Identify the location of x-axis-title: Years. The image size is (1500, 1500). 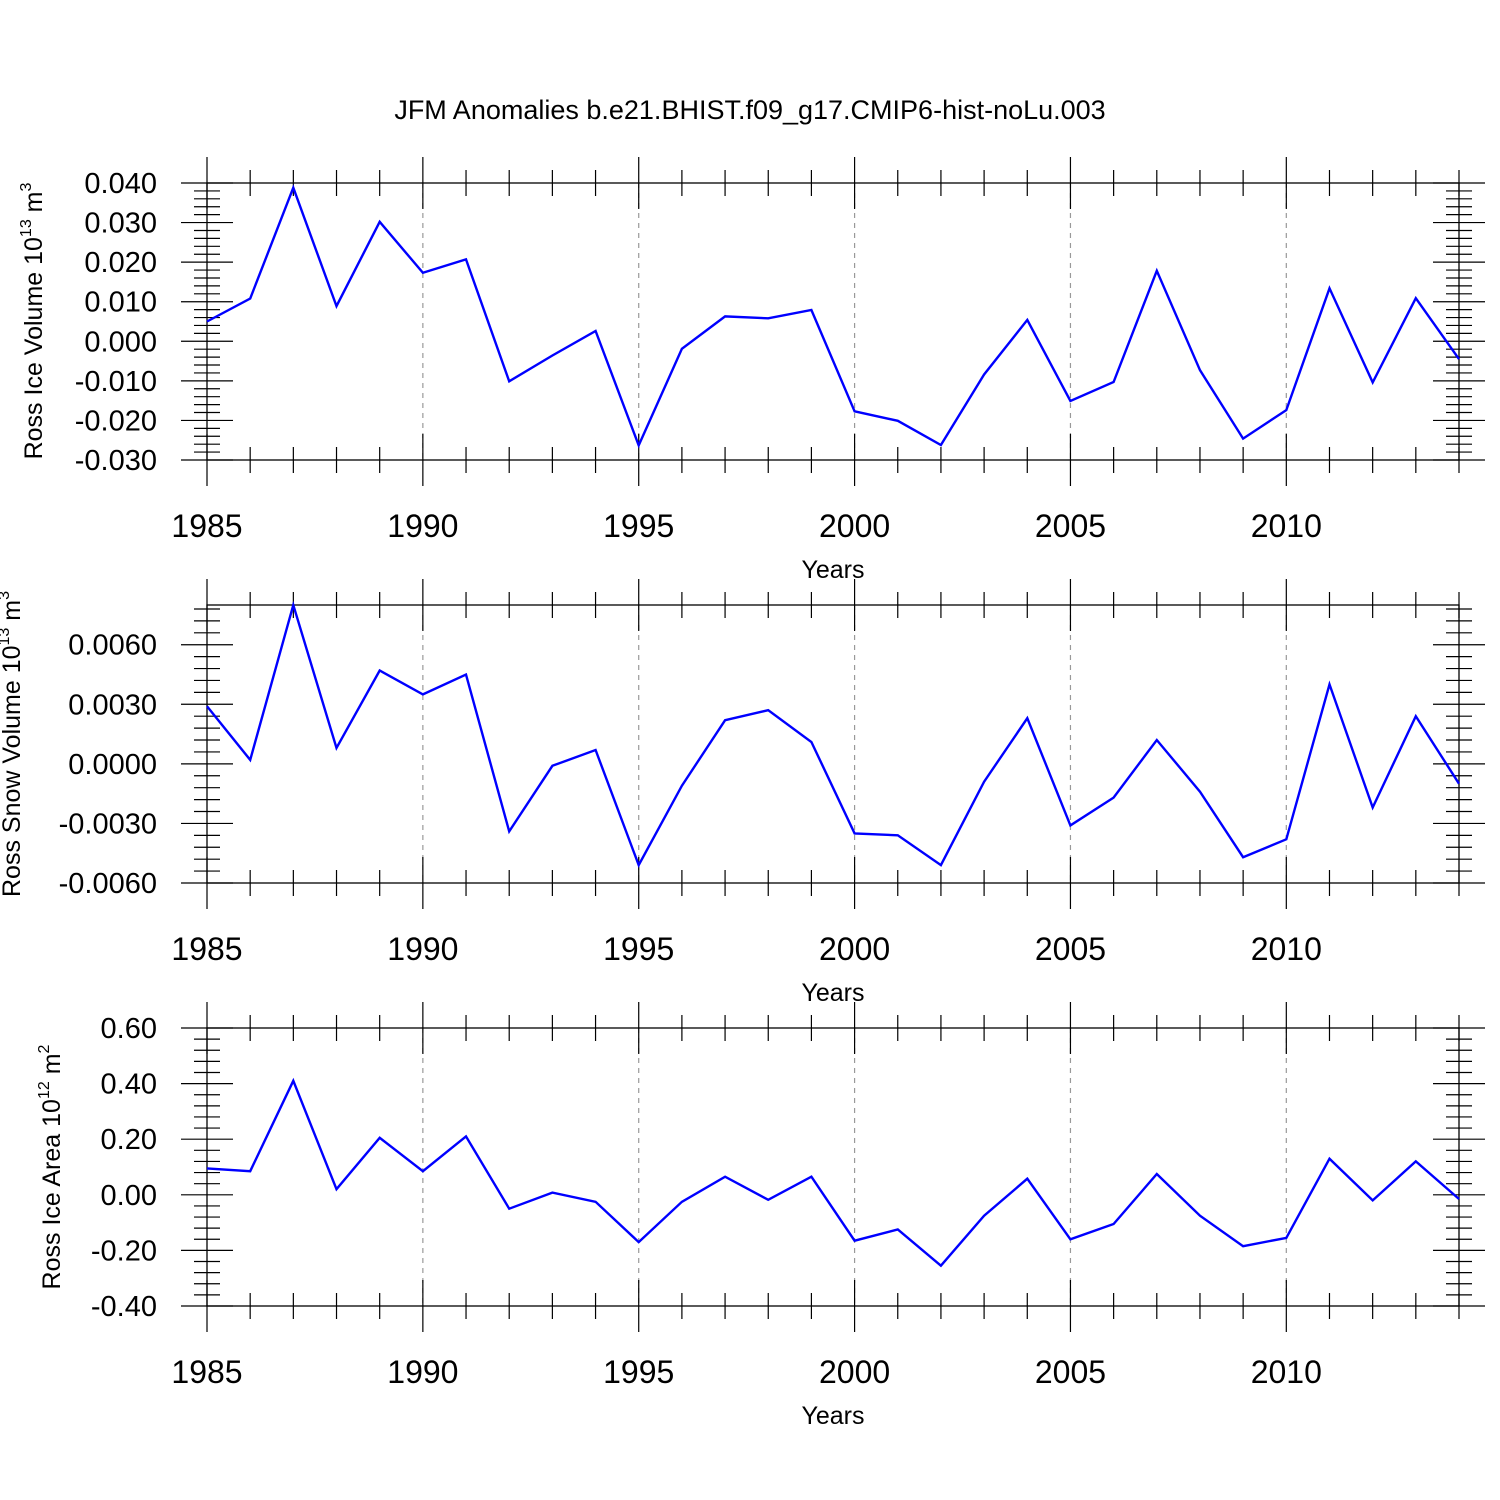
(832, 1416).